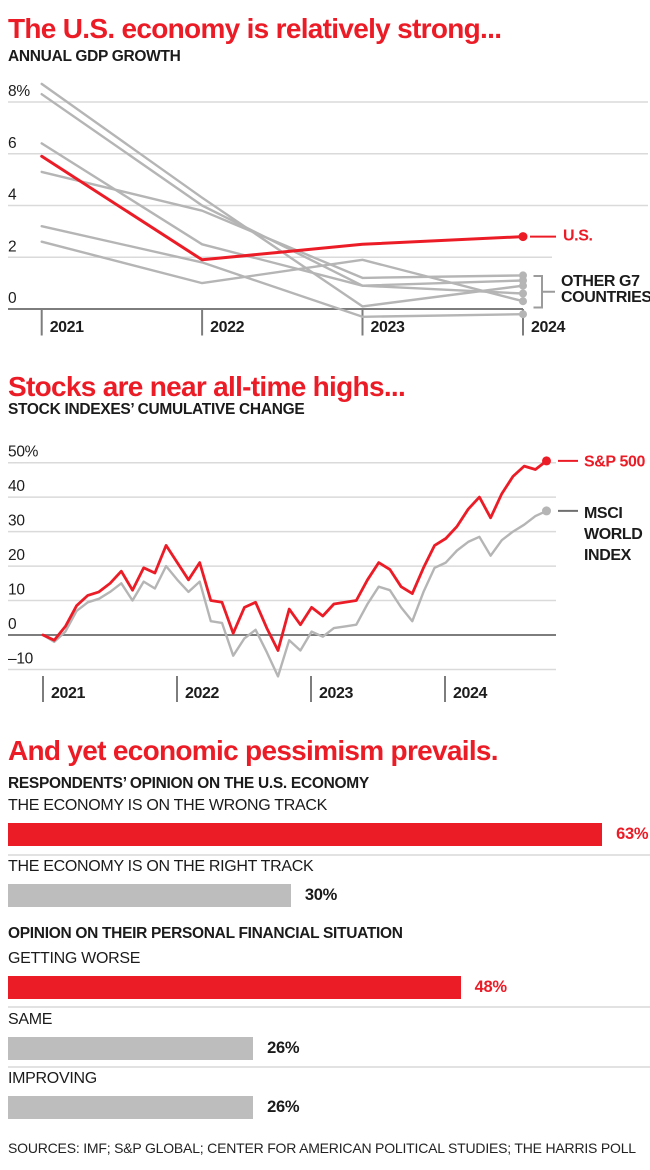 This screenshot has width=650, height=1170. I want to click on bar-value-improving: 26%, so click(283, 1107).